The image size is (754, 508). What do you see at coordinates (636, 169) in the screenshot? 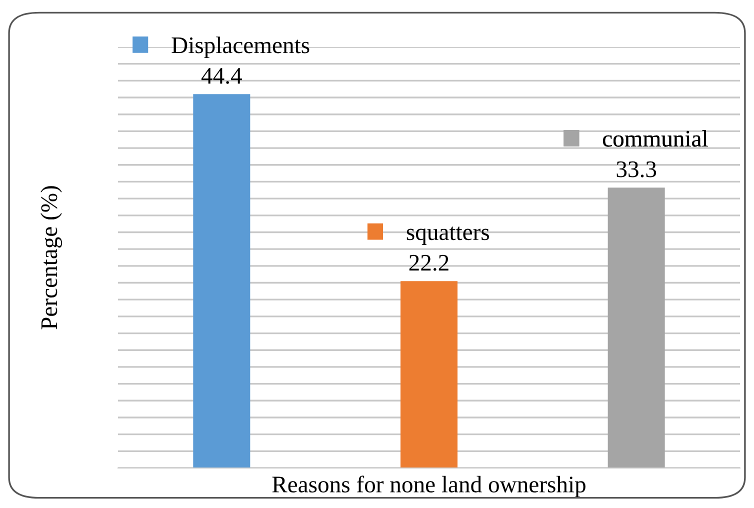
I see `data-label: 33.3` at bounding box center [636, 169].